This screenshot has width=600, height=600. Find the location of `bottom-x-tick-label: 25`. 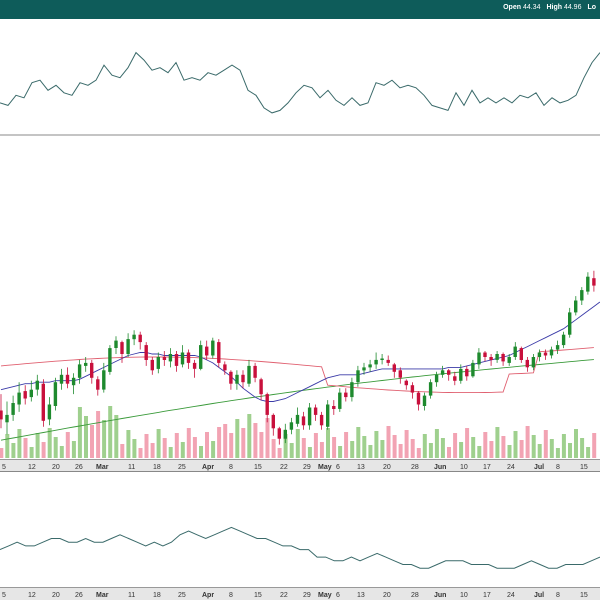

bottom-x-tick-label: 25 is located at coordinates (182, 595).